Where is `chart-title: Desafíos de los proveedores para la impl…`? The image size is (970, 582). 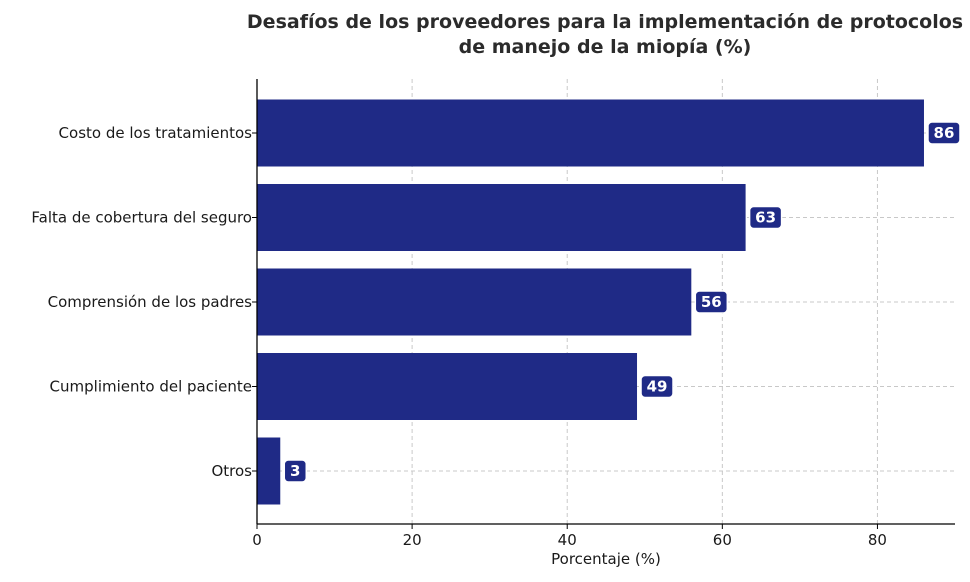
chart-title: Desafíos de los proveedores para la impl… is located at coordinates (592, 35).